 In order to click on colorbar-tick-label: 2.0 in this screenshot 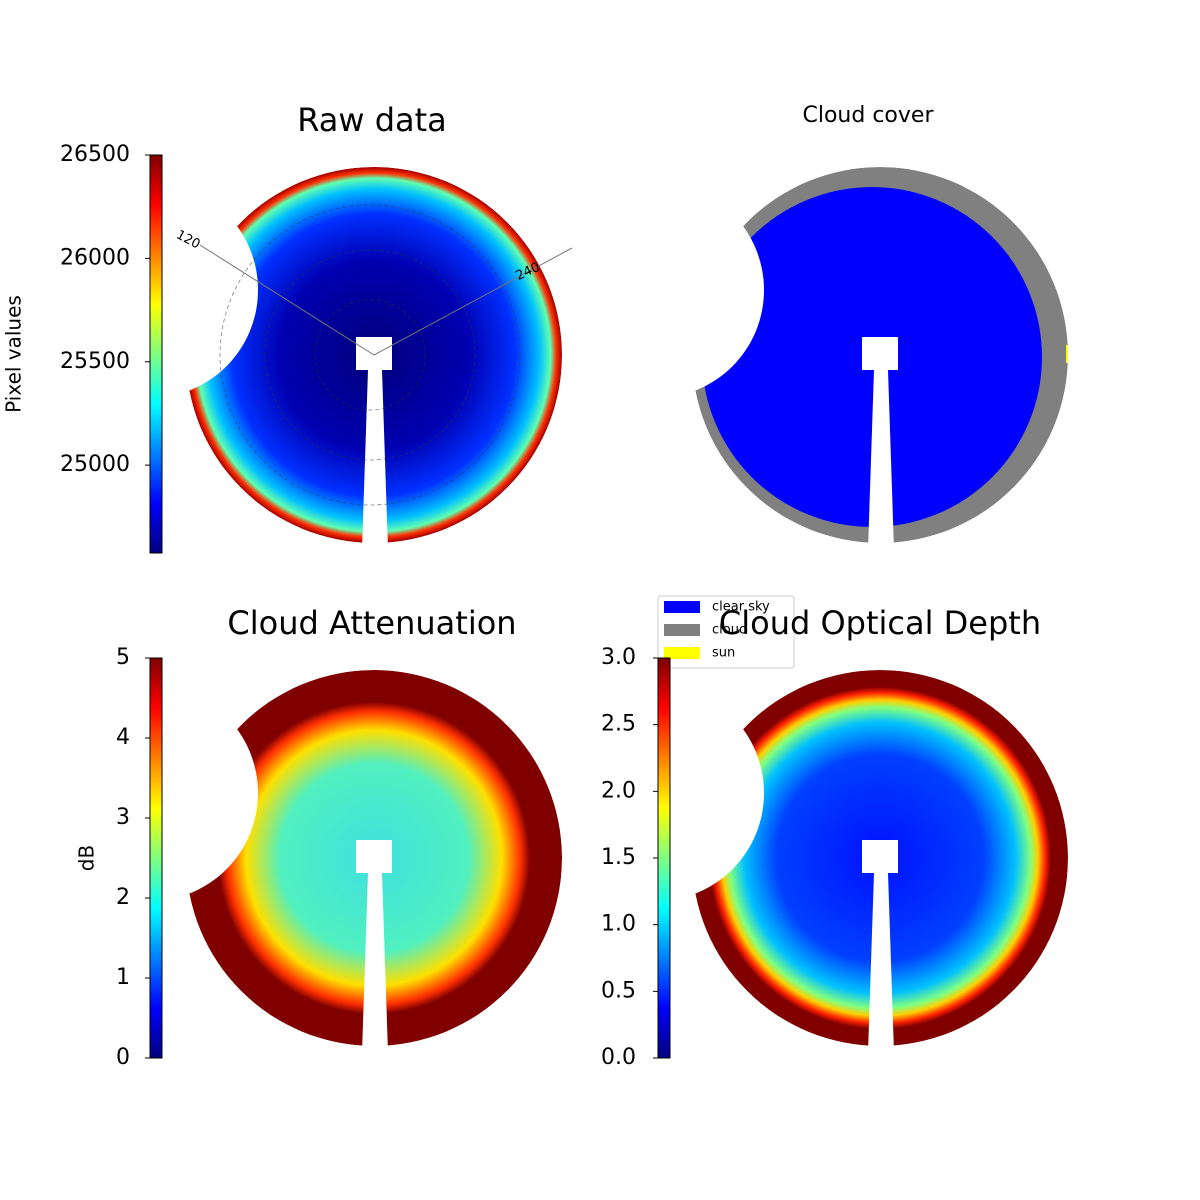, I will do `click(618, 790)`.